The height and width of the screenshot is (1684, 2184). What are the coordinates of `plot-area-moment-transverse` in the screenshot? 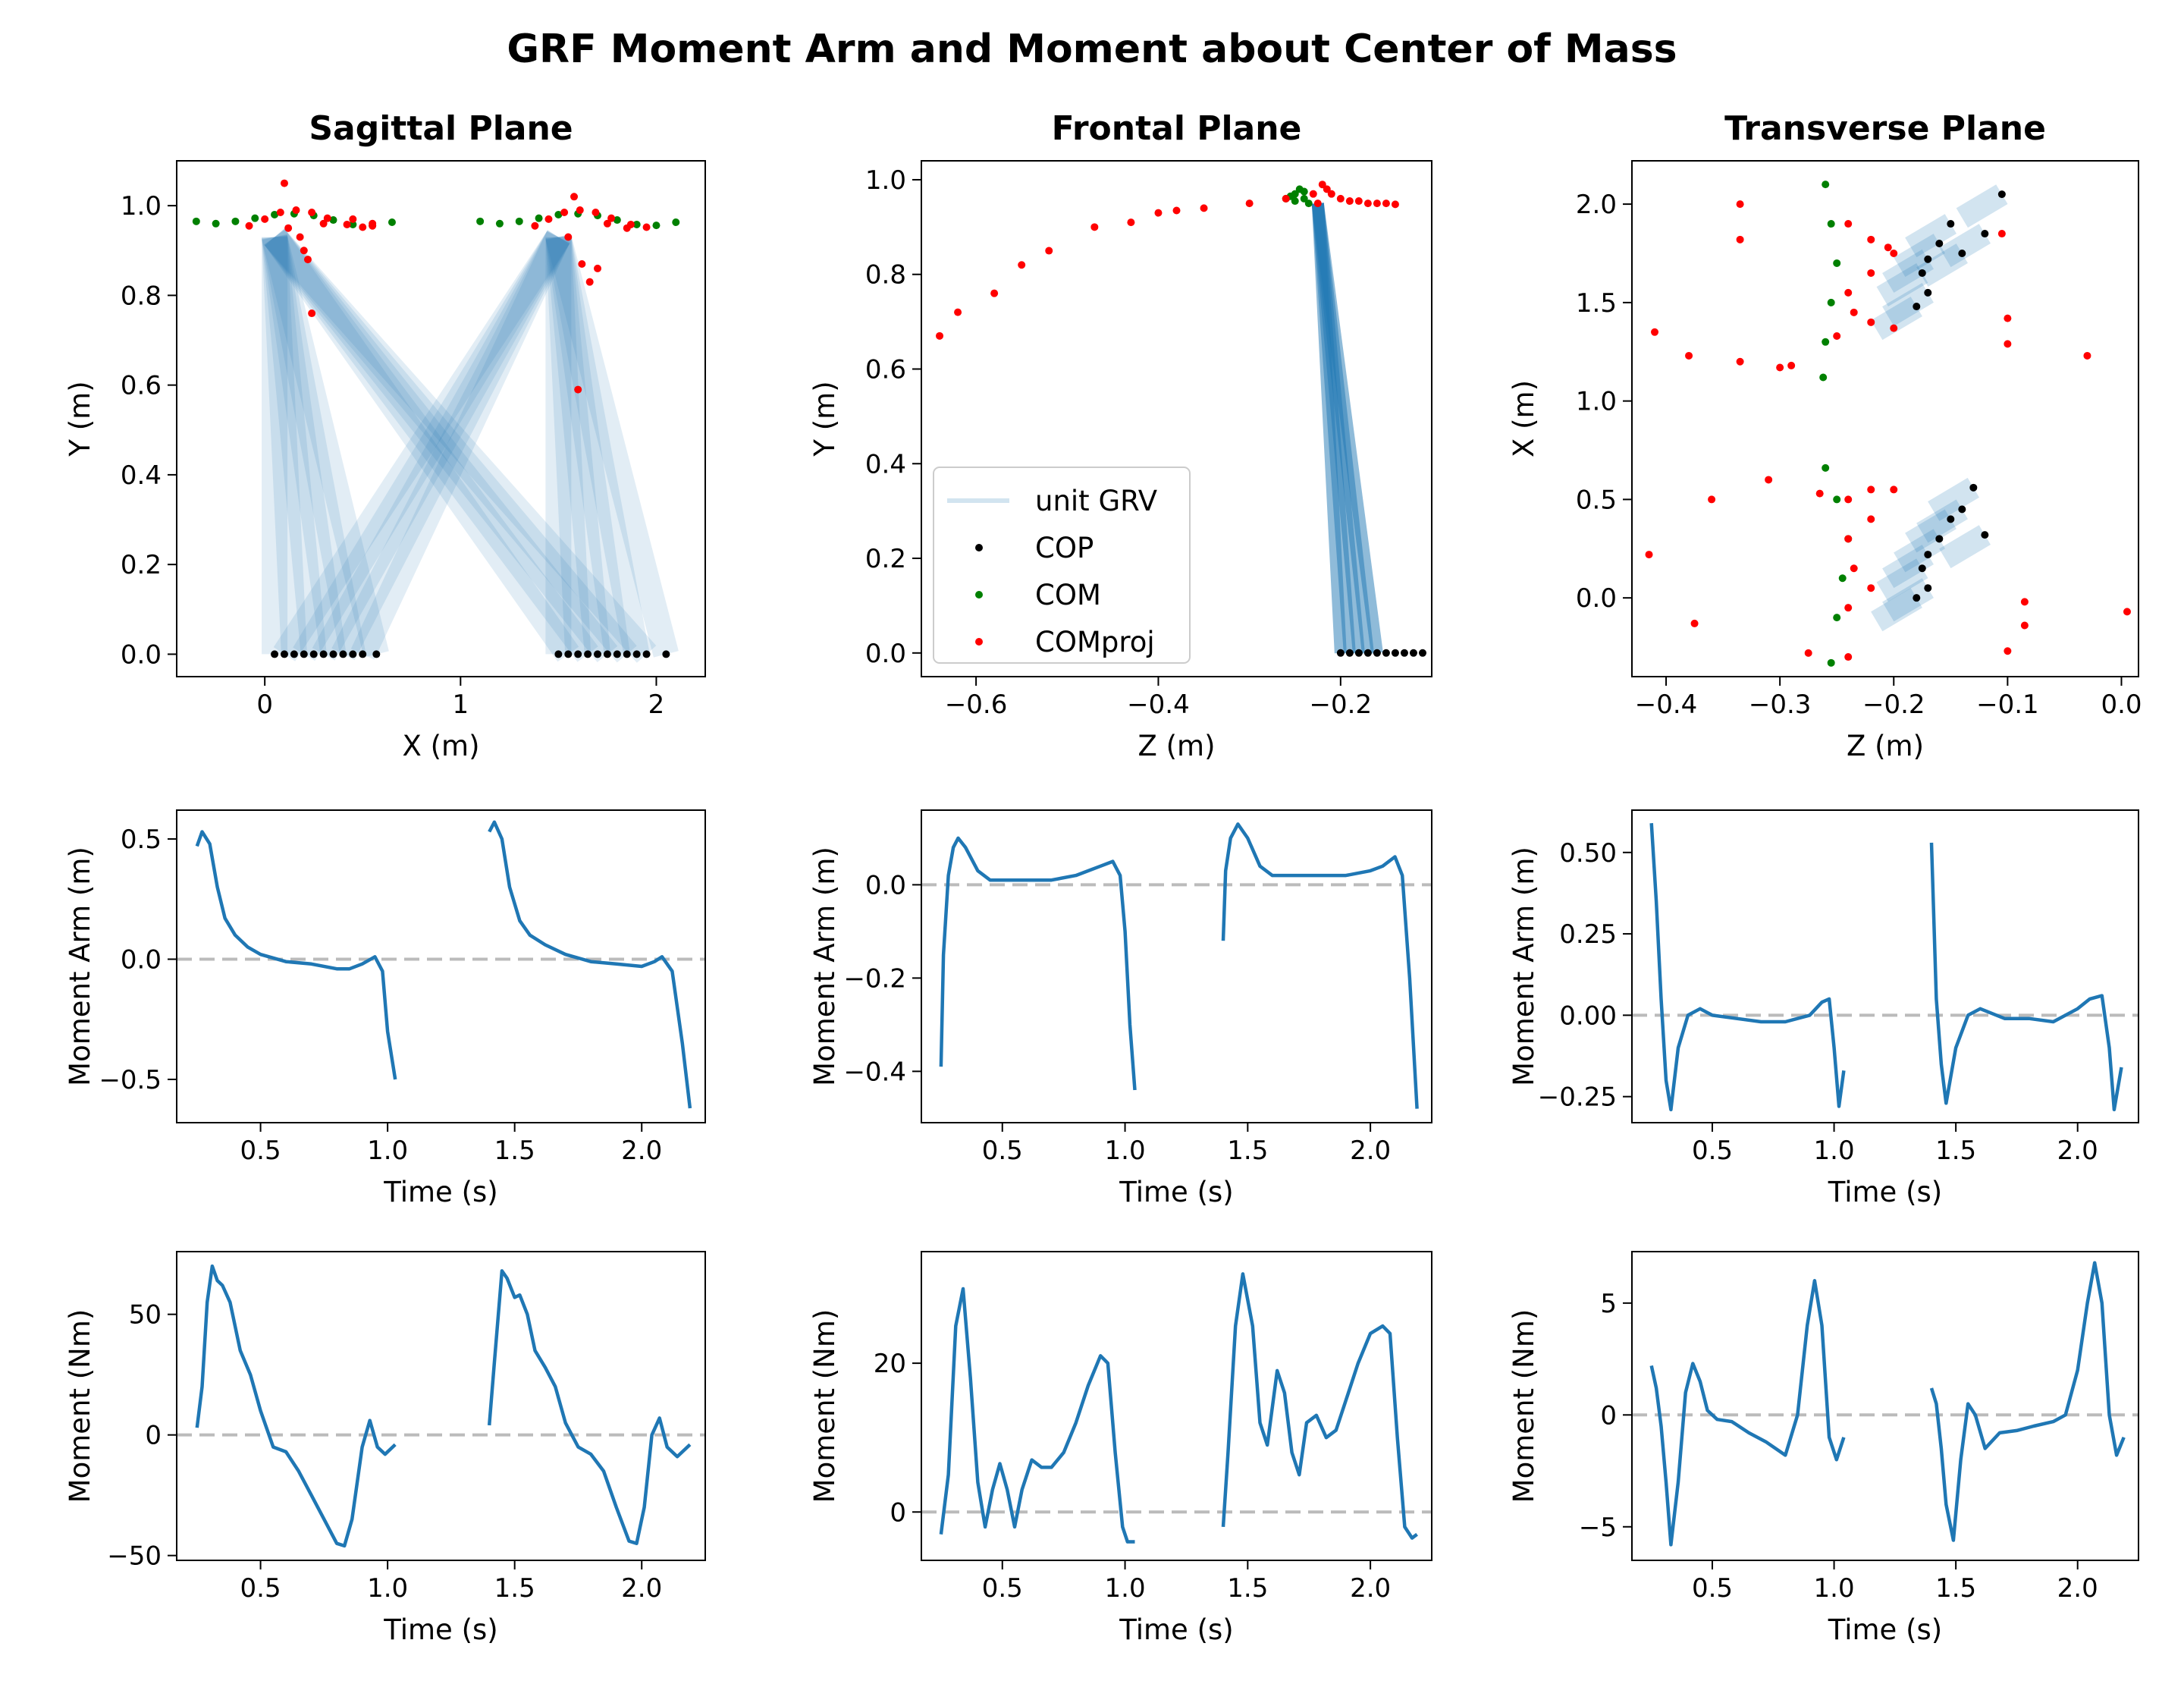 It's located at (1885, 1404).